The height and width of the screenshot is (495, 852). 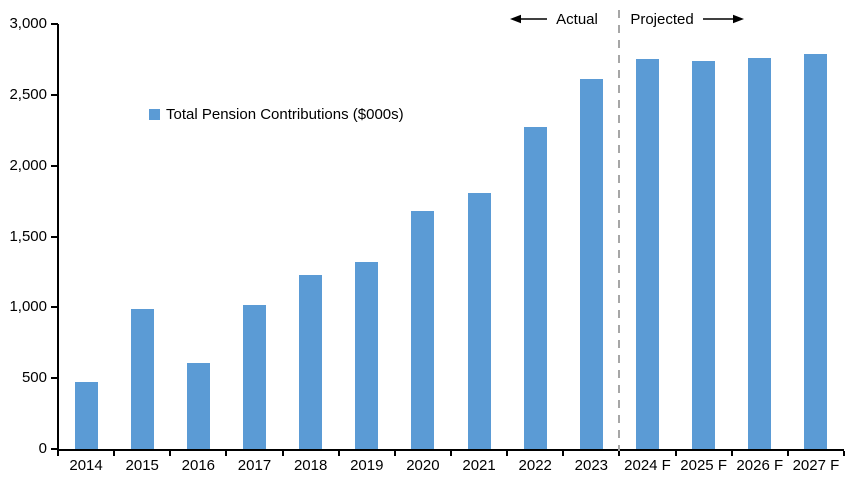 I want to click on x-axis-label-2020: 2020, so click(x=423, y=465).